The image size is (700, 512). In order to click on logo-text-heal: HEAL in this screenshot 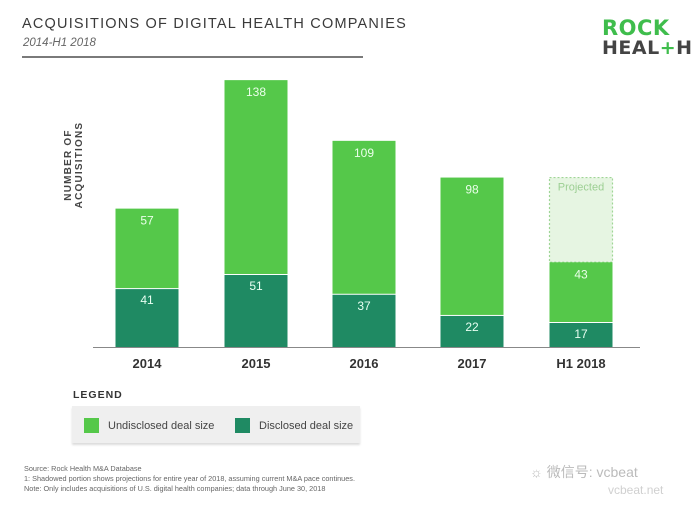, I will do `click(631, 48)`.